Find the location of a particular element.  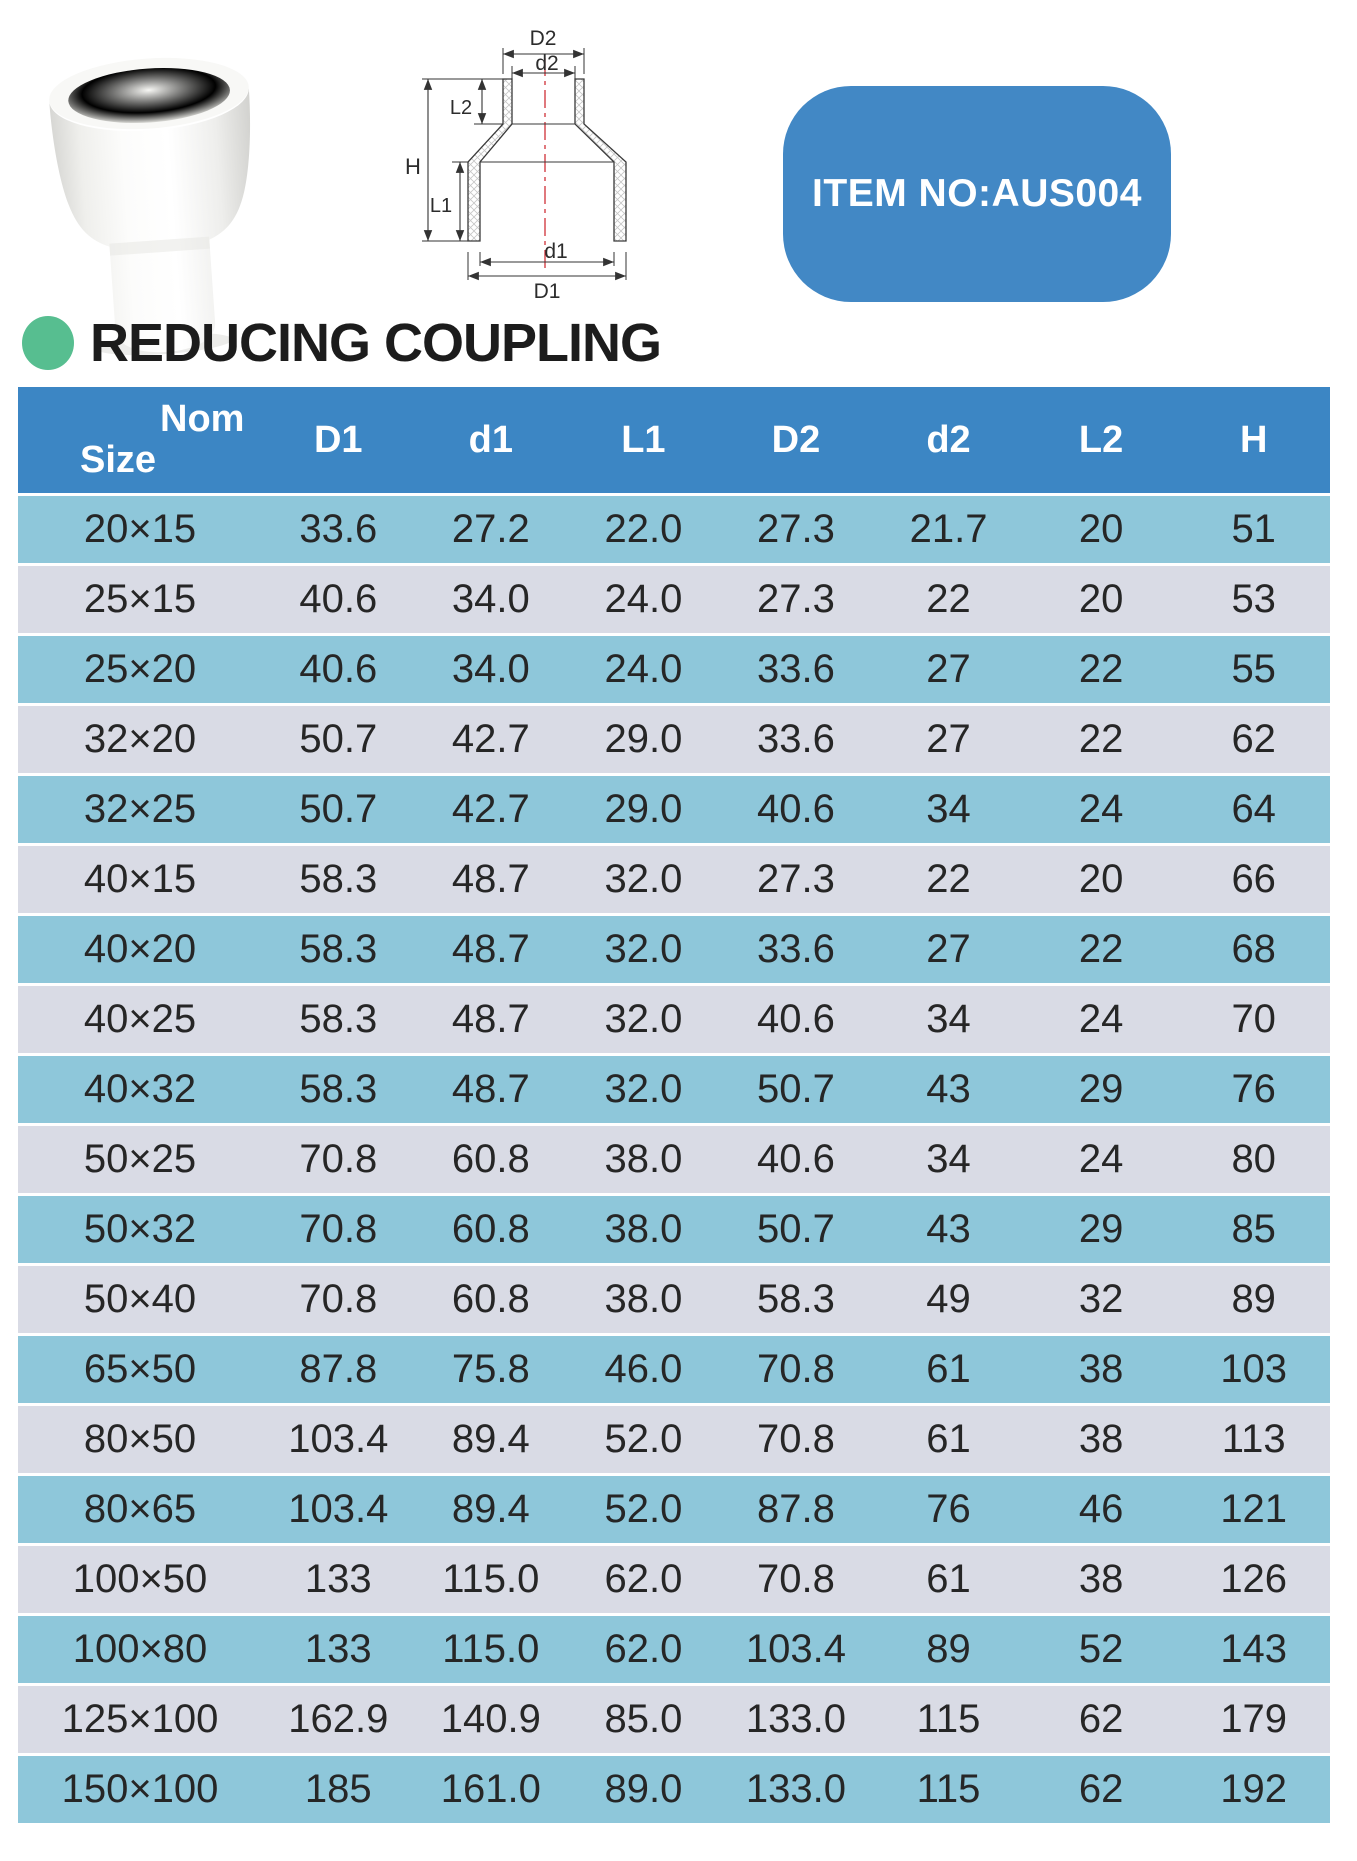

table-cell: 89 is located at coordinates (948, 1649).